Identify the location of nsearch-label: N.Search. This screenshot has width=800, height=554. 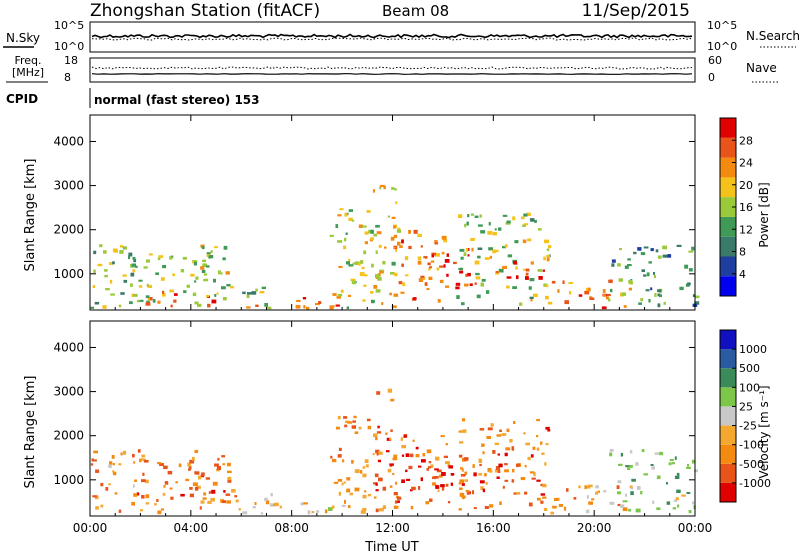
(773, 36).